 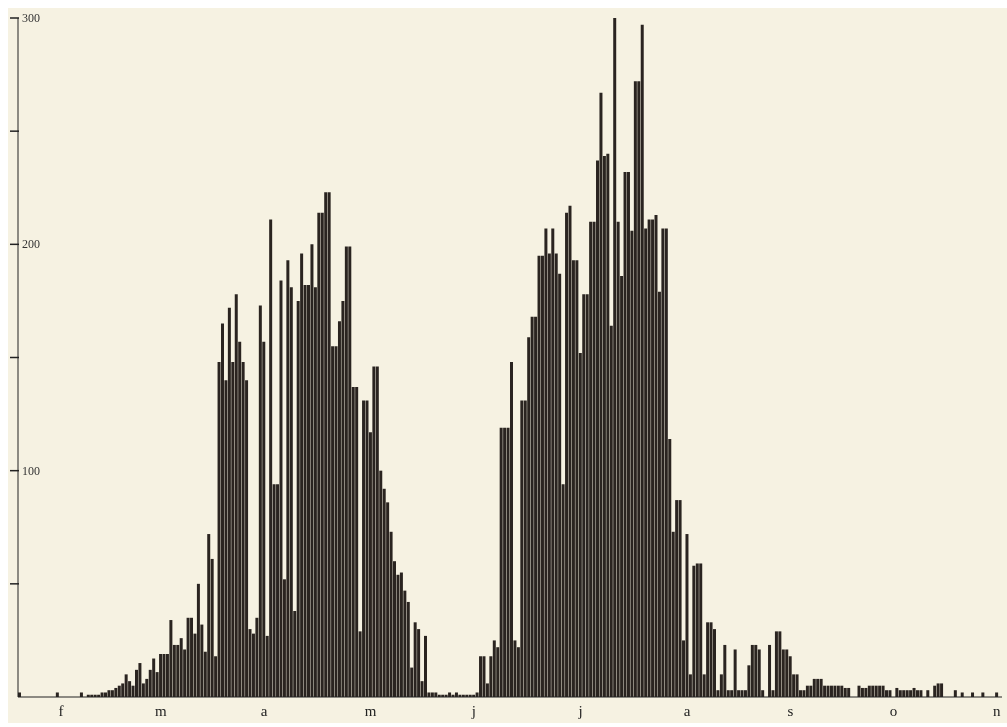 What do you see at coordinates (61, 710) in the screenshot?
I see `x-tick-label: f` at bounding box center [61, 710].